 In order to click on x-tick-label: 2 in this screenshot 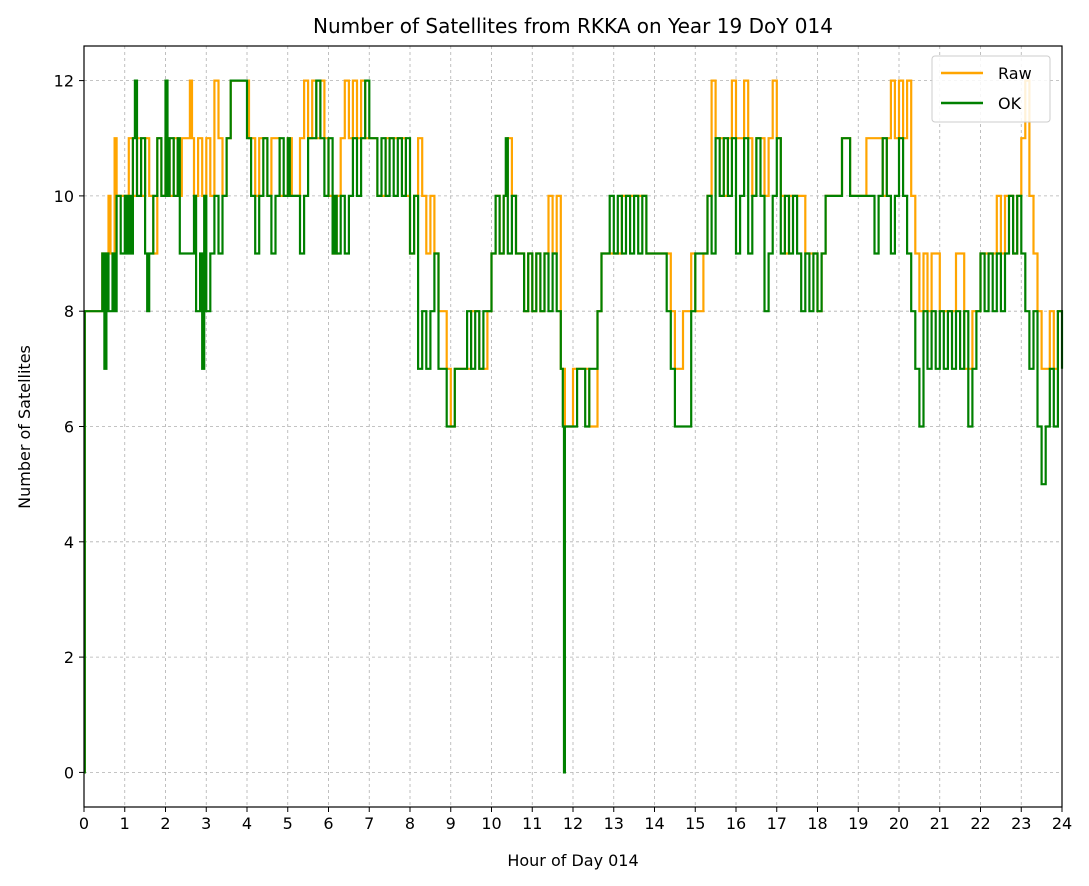, I will do `click(165, 823)`.